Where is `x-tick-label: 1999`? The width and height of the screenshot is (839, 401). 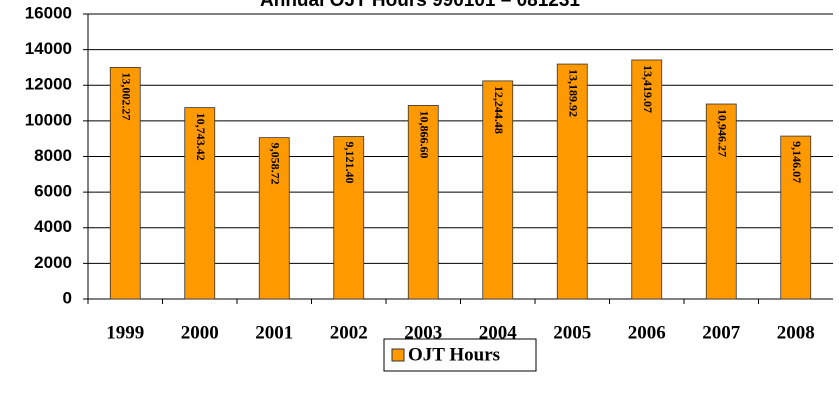 x-tick-label: 1999 is located at coordinates (125, 332).